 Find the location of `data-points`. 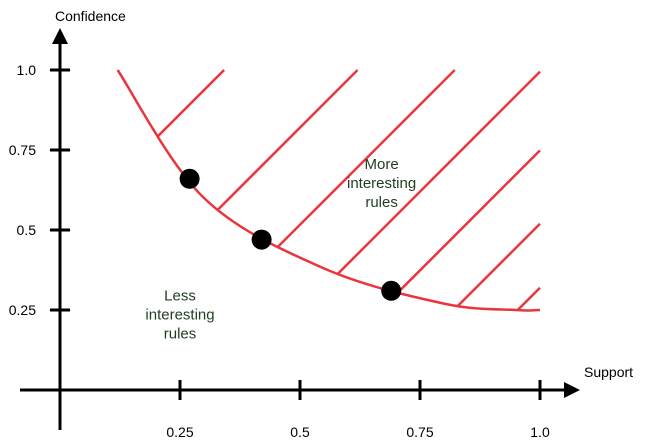

data-points is located at coordinates (290, 234).